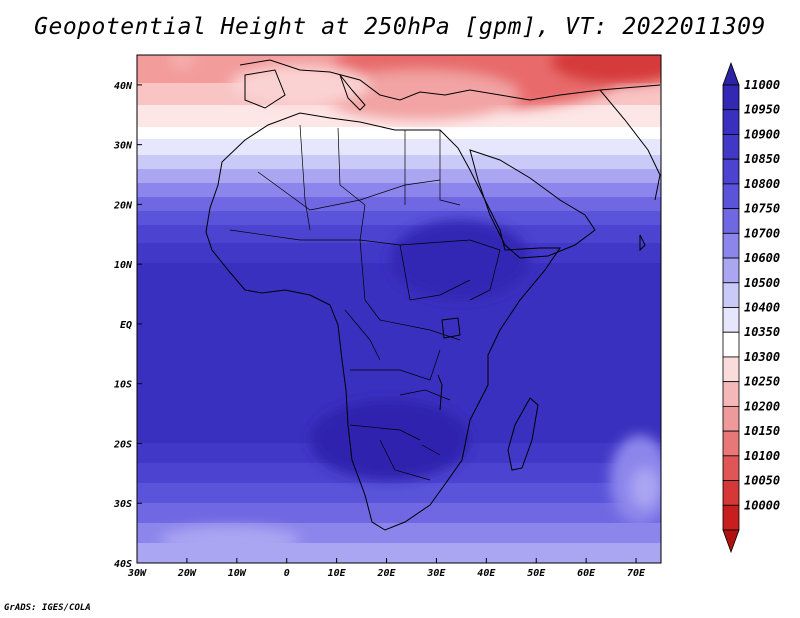 The height and width of the screenshot is (618, 800). Describe the element at coordinates (636, 573) in the screenshot. I see `x-tick-label: 70E` at that location.